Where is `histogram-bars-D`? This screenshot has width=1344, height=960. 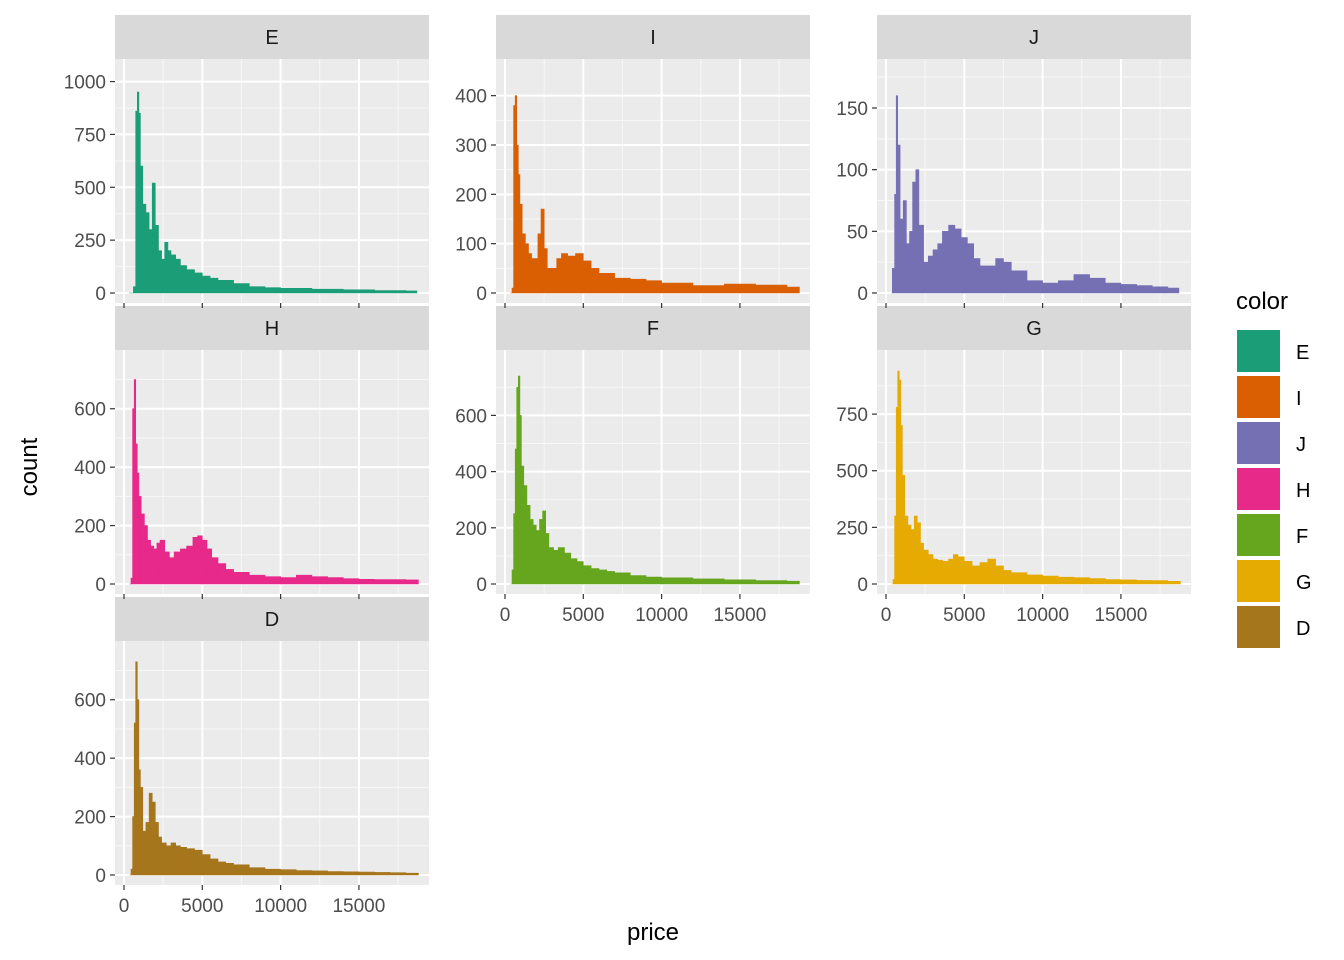 histogram-bars-D is located at coordinates (274, 768).